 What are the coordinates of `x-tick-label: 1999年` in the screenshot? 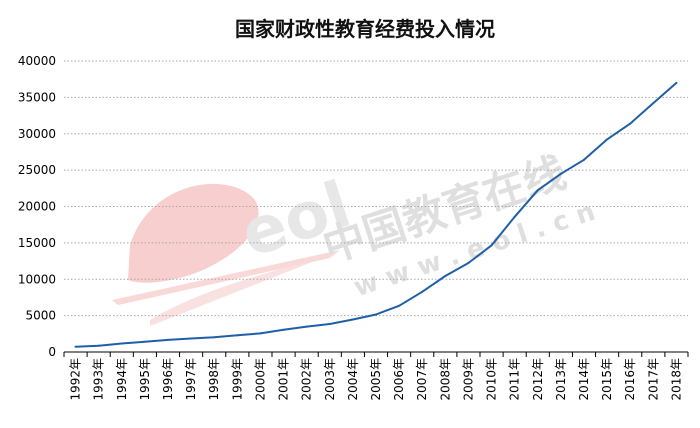 It's located at (237, 379).